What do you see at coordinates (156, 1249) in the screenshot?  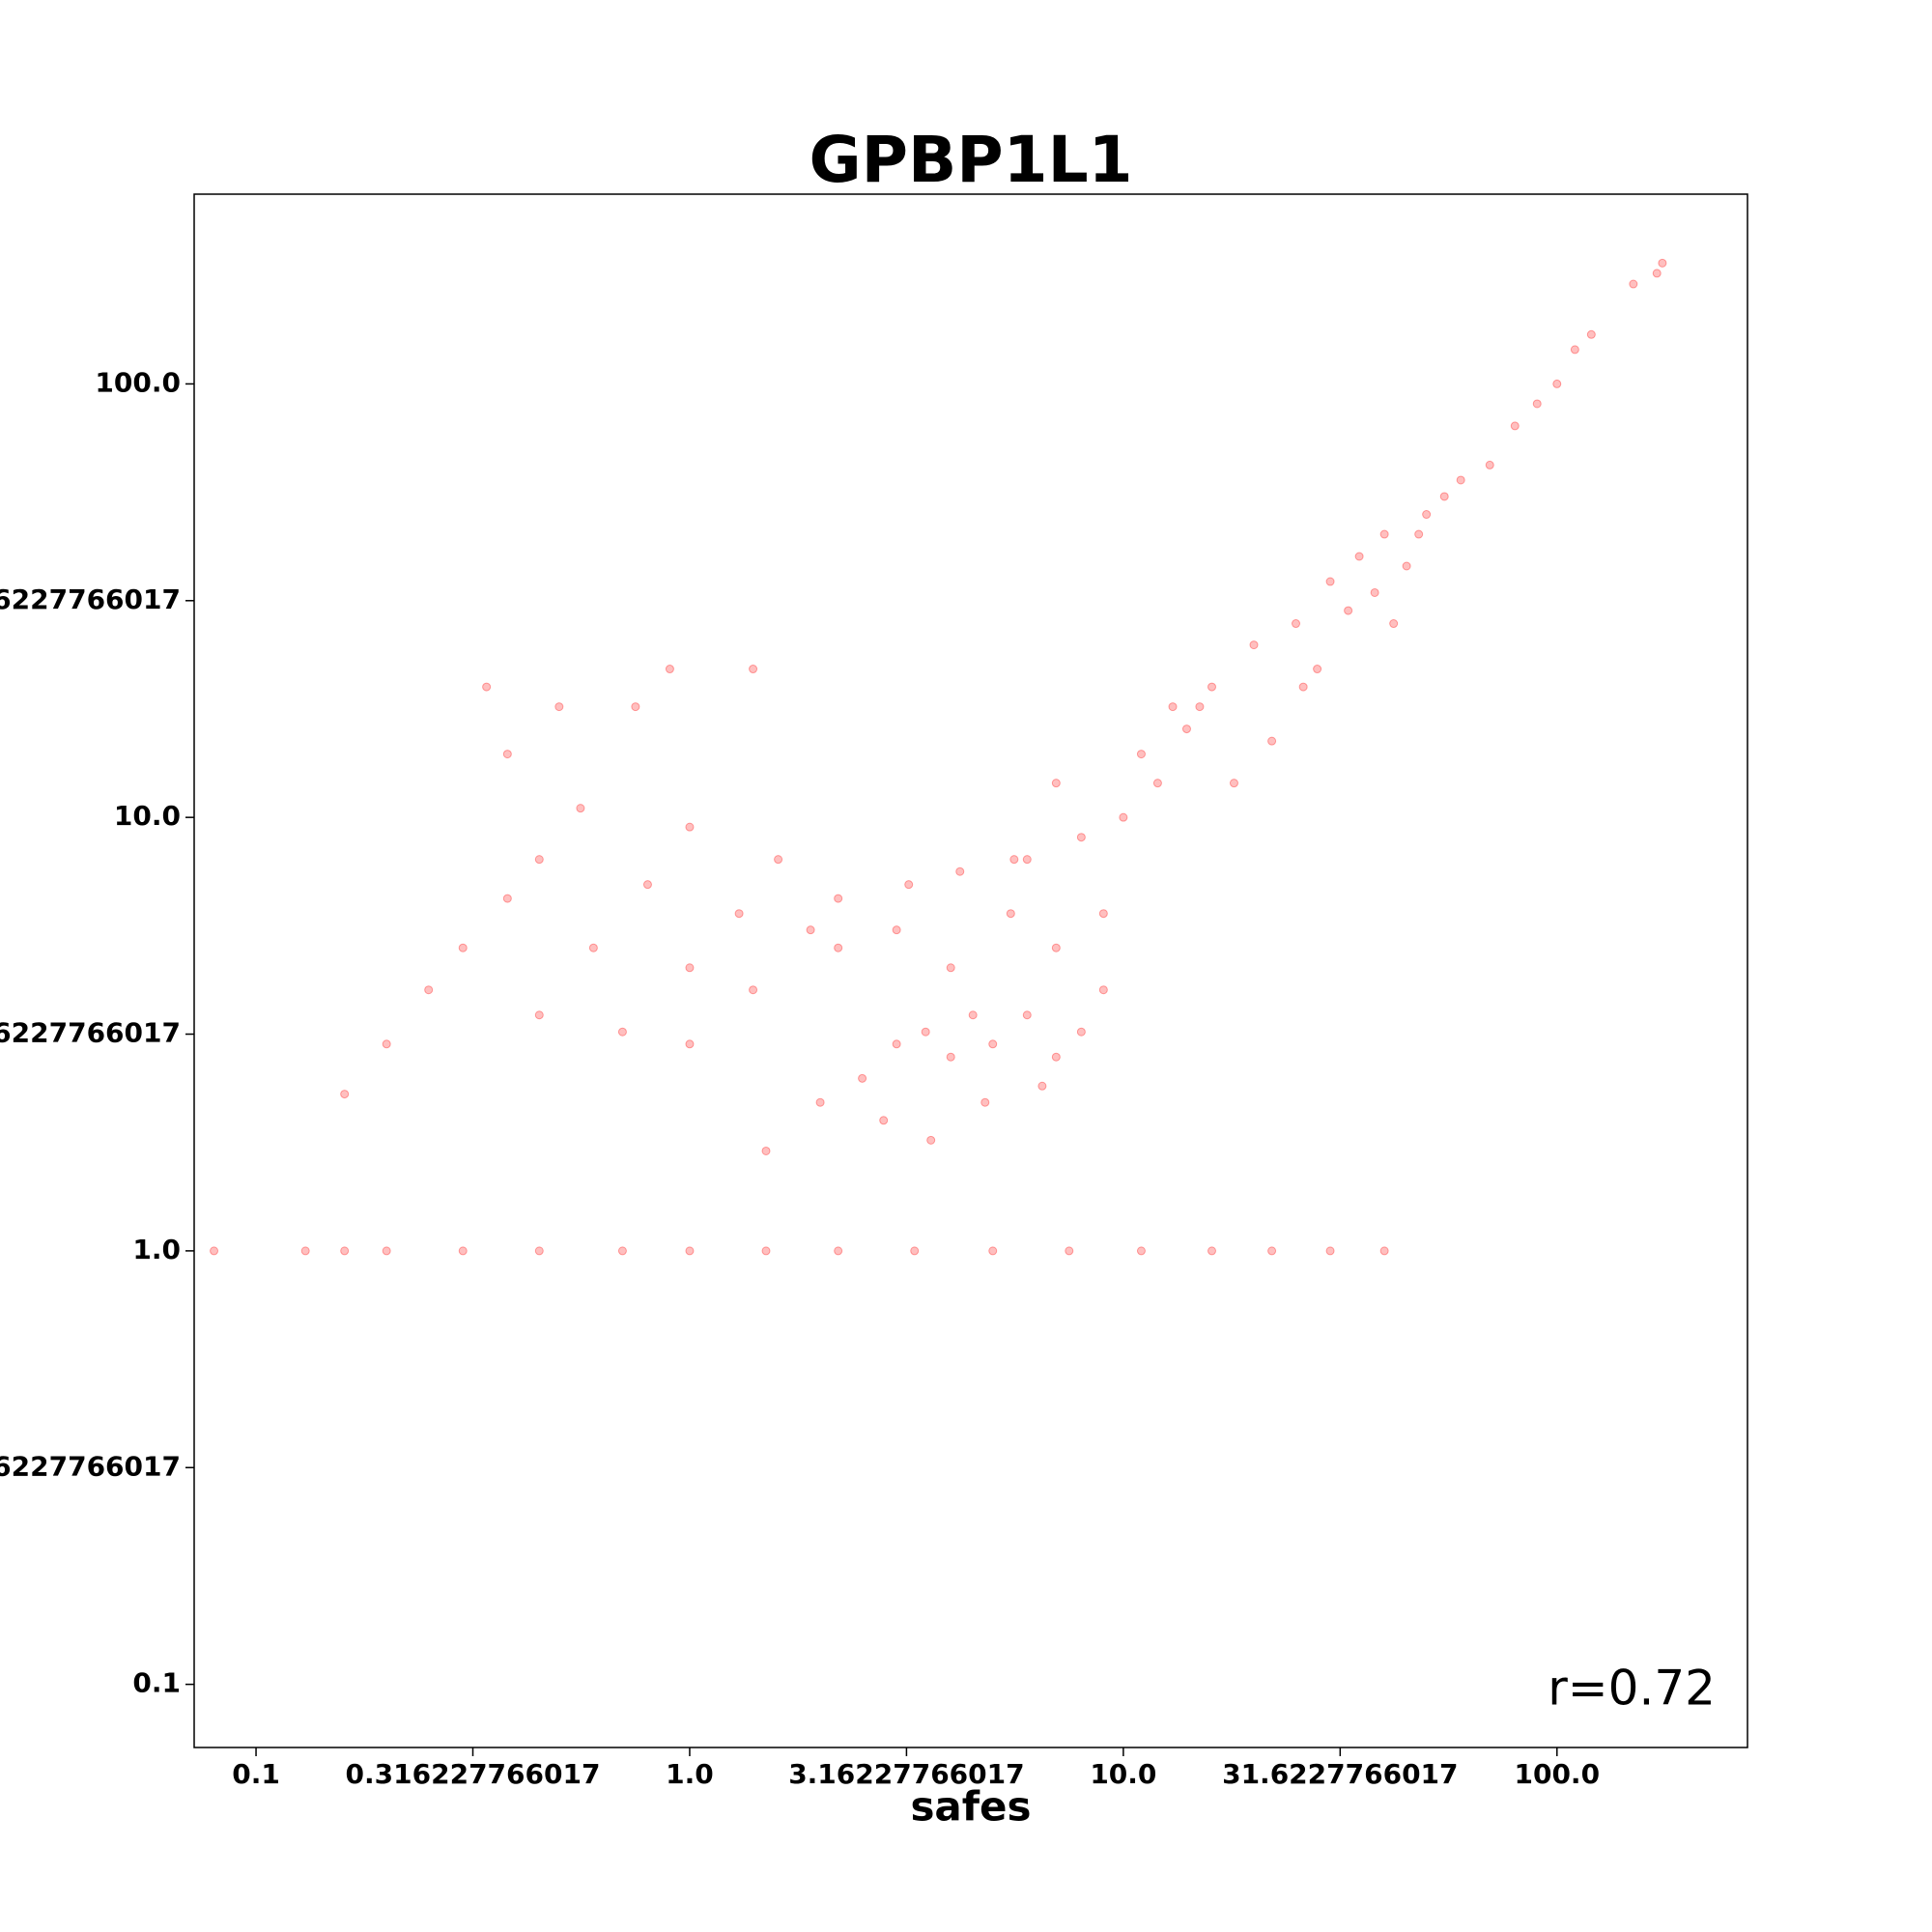 I see `y-tick-label: 1.0` at bounding box center [156, 1249].